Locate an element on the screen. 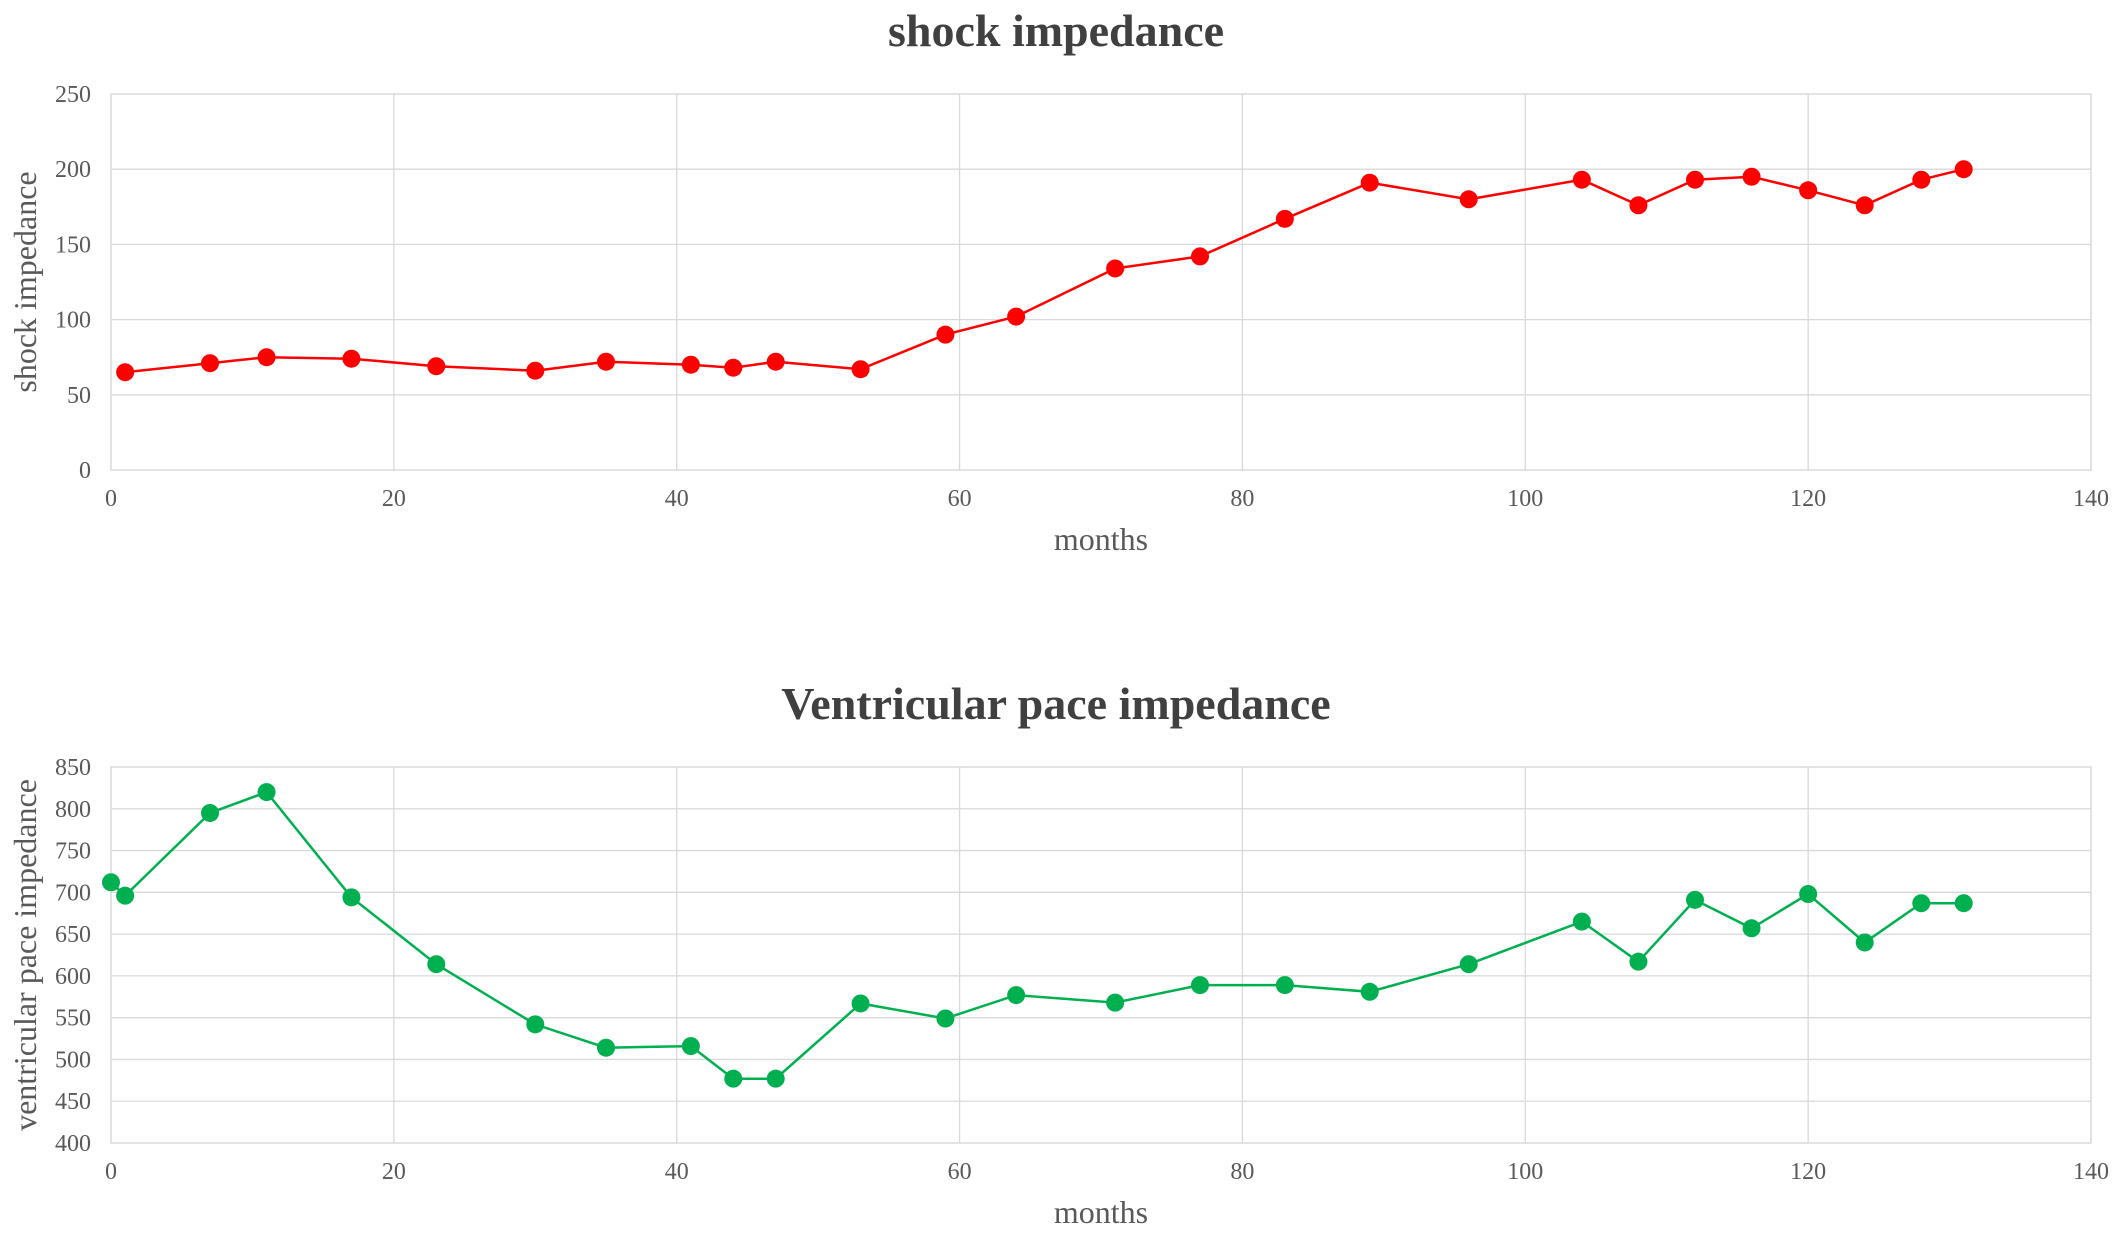 Image resolution: width=2128 pixels, height=1233 pixels. y-tick-label: 450 is located at coordinates (73, 1102).